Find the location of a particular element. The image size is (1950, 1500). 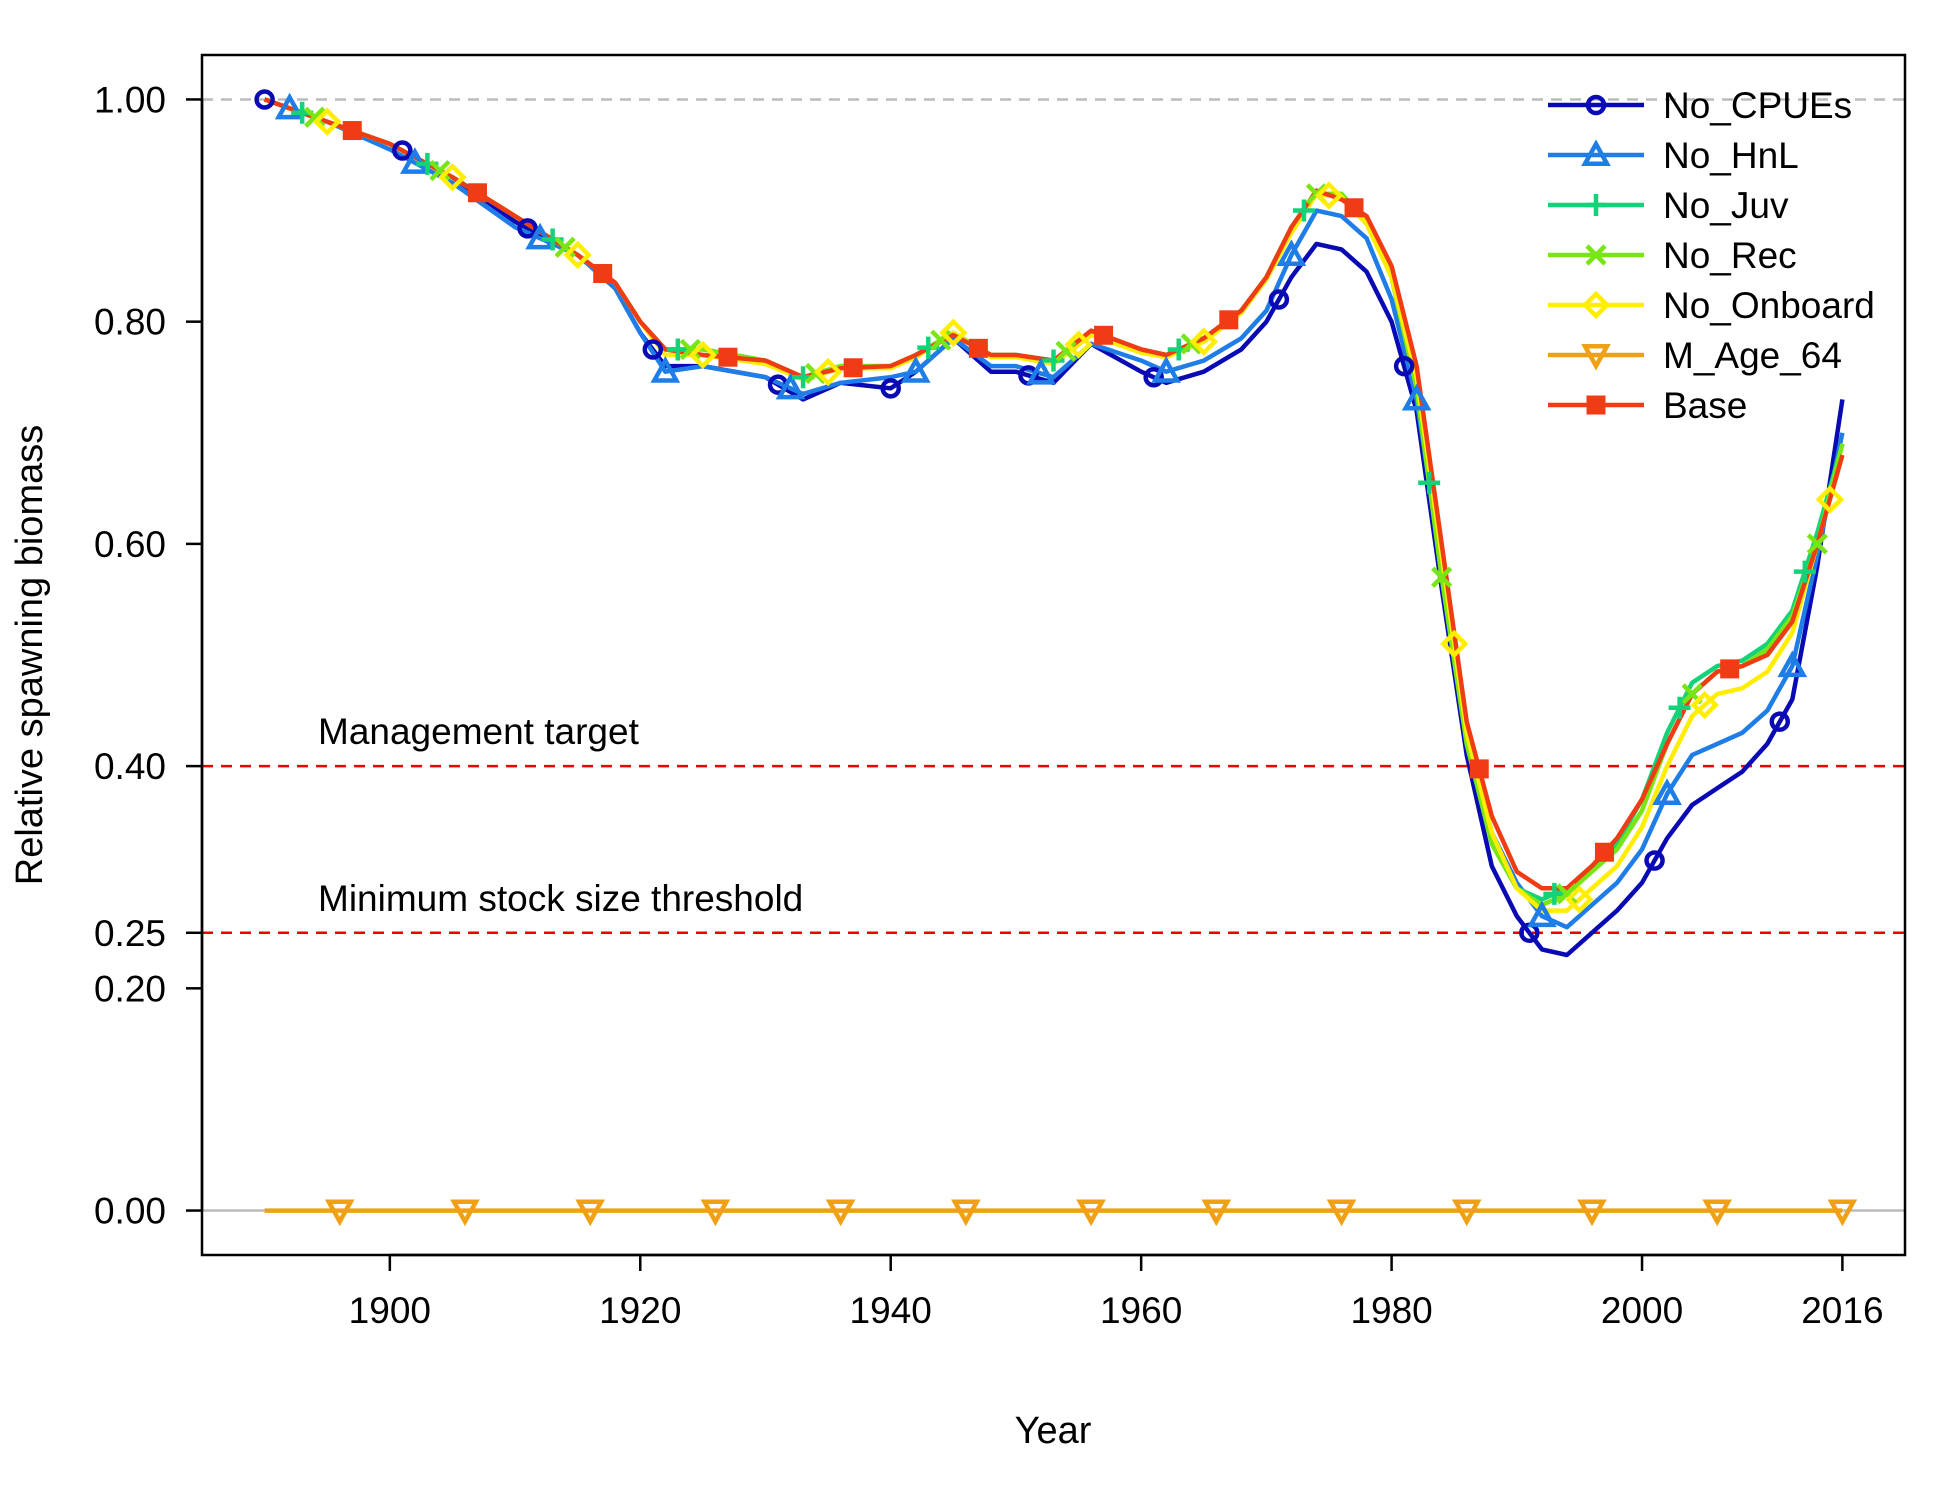

x-tick-label: 1960 is located at coordinates (1141, 1310).